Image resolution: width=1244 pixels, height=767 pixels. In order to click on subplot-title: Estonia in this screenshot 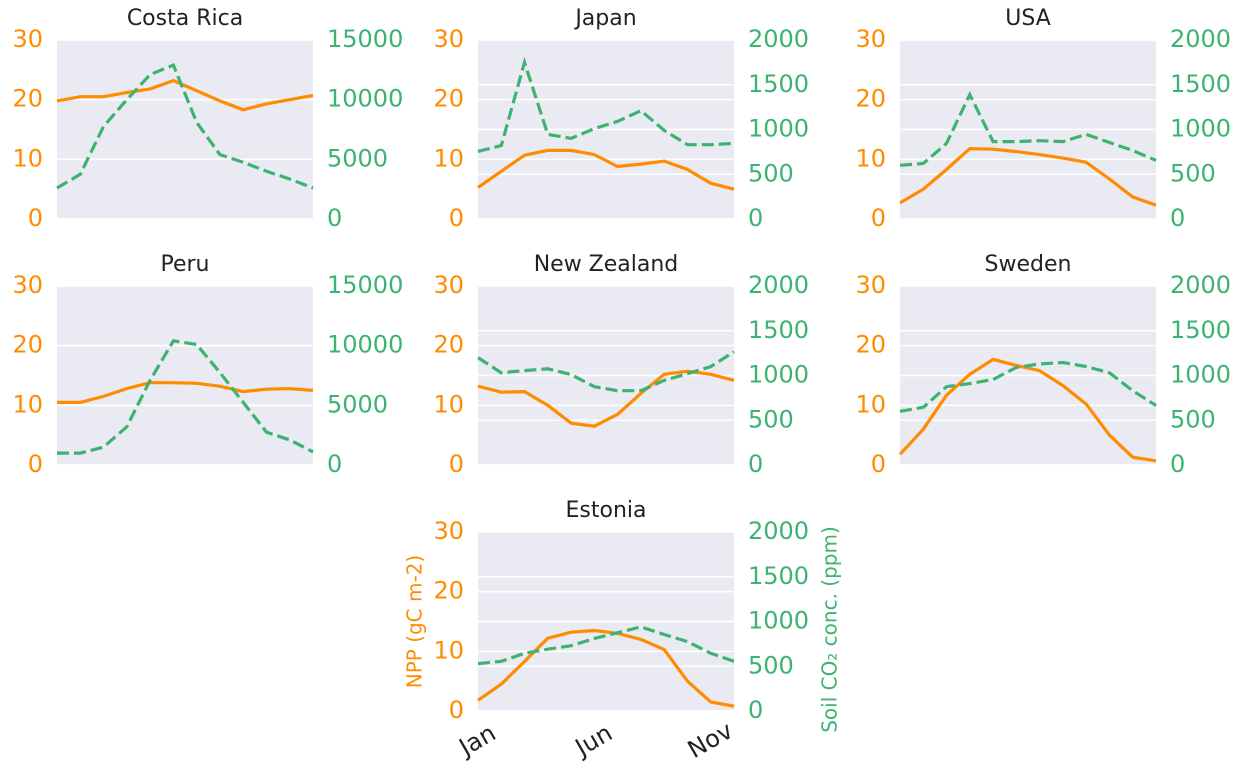, I will do `click(606, 510)`.